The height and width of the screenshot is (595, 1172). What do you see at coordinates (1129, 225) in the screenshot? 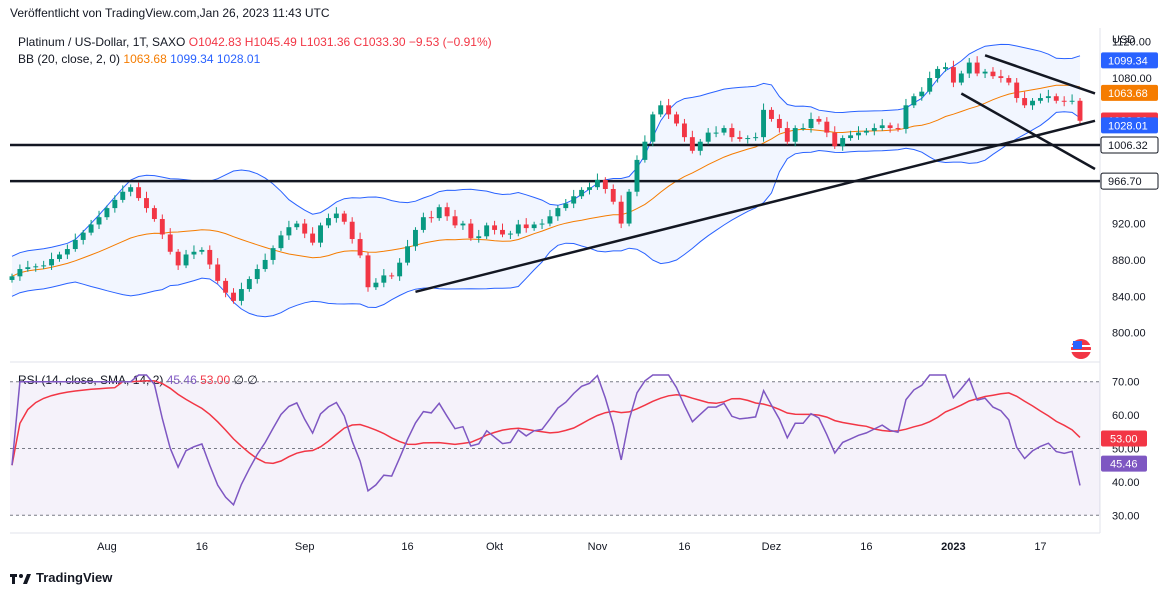
I see `price-tick-label: 920.00` at bounding box center [1129, 225].